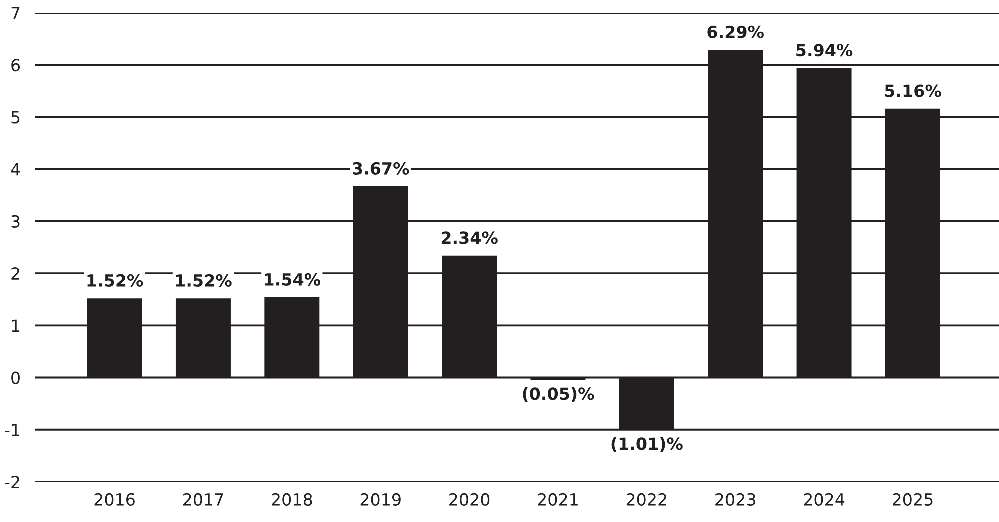 Image resolution: width=999 pixels, height=522 pixels. What do you see at coordinates (12, 482) in the screenshot?
I see `y-tick-label: -2` at bounding box center [12, 482].